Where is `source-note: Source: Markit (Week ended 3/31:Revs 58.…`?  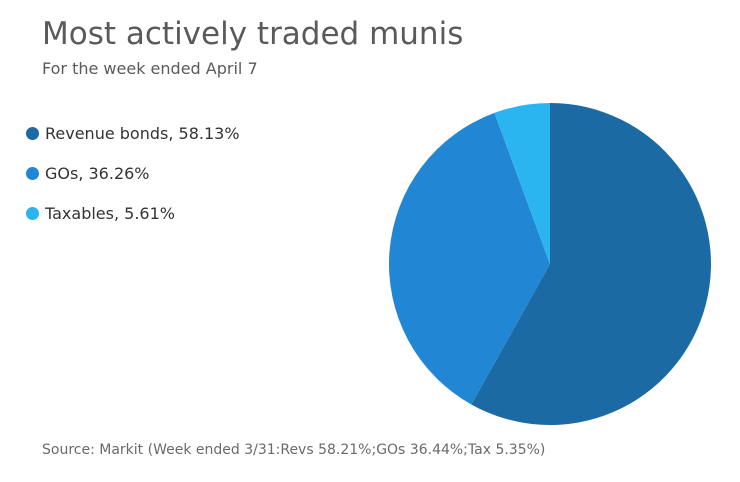 source-note: Source: Markit (Week ended 3/31:Revs 58.… is located at coordinates (294, 450).